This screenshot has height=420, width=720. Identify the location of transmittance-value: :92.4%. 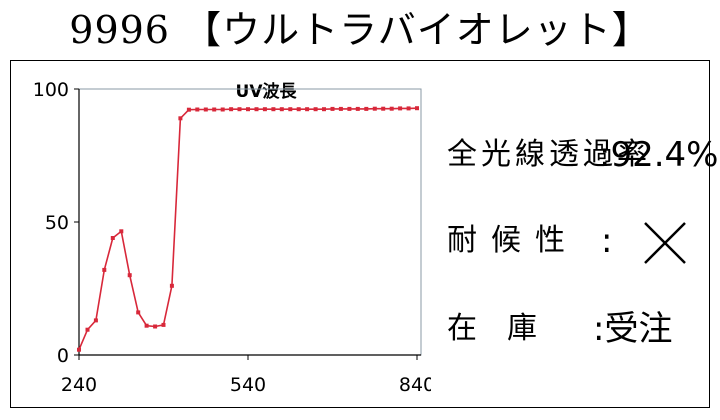
(659, 155).